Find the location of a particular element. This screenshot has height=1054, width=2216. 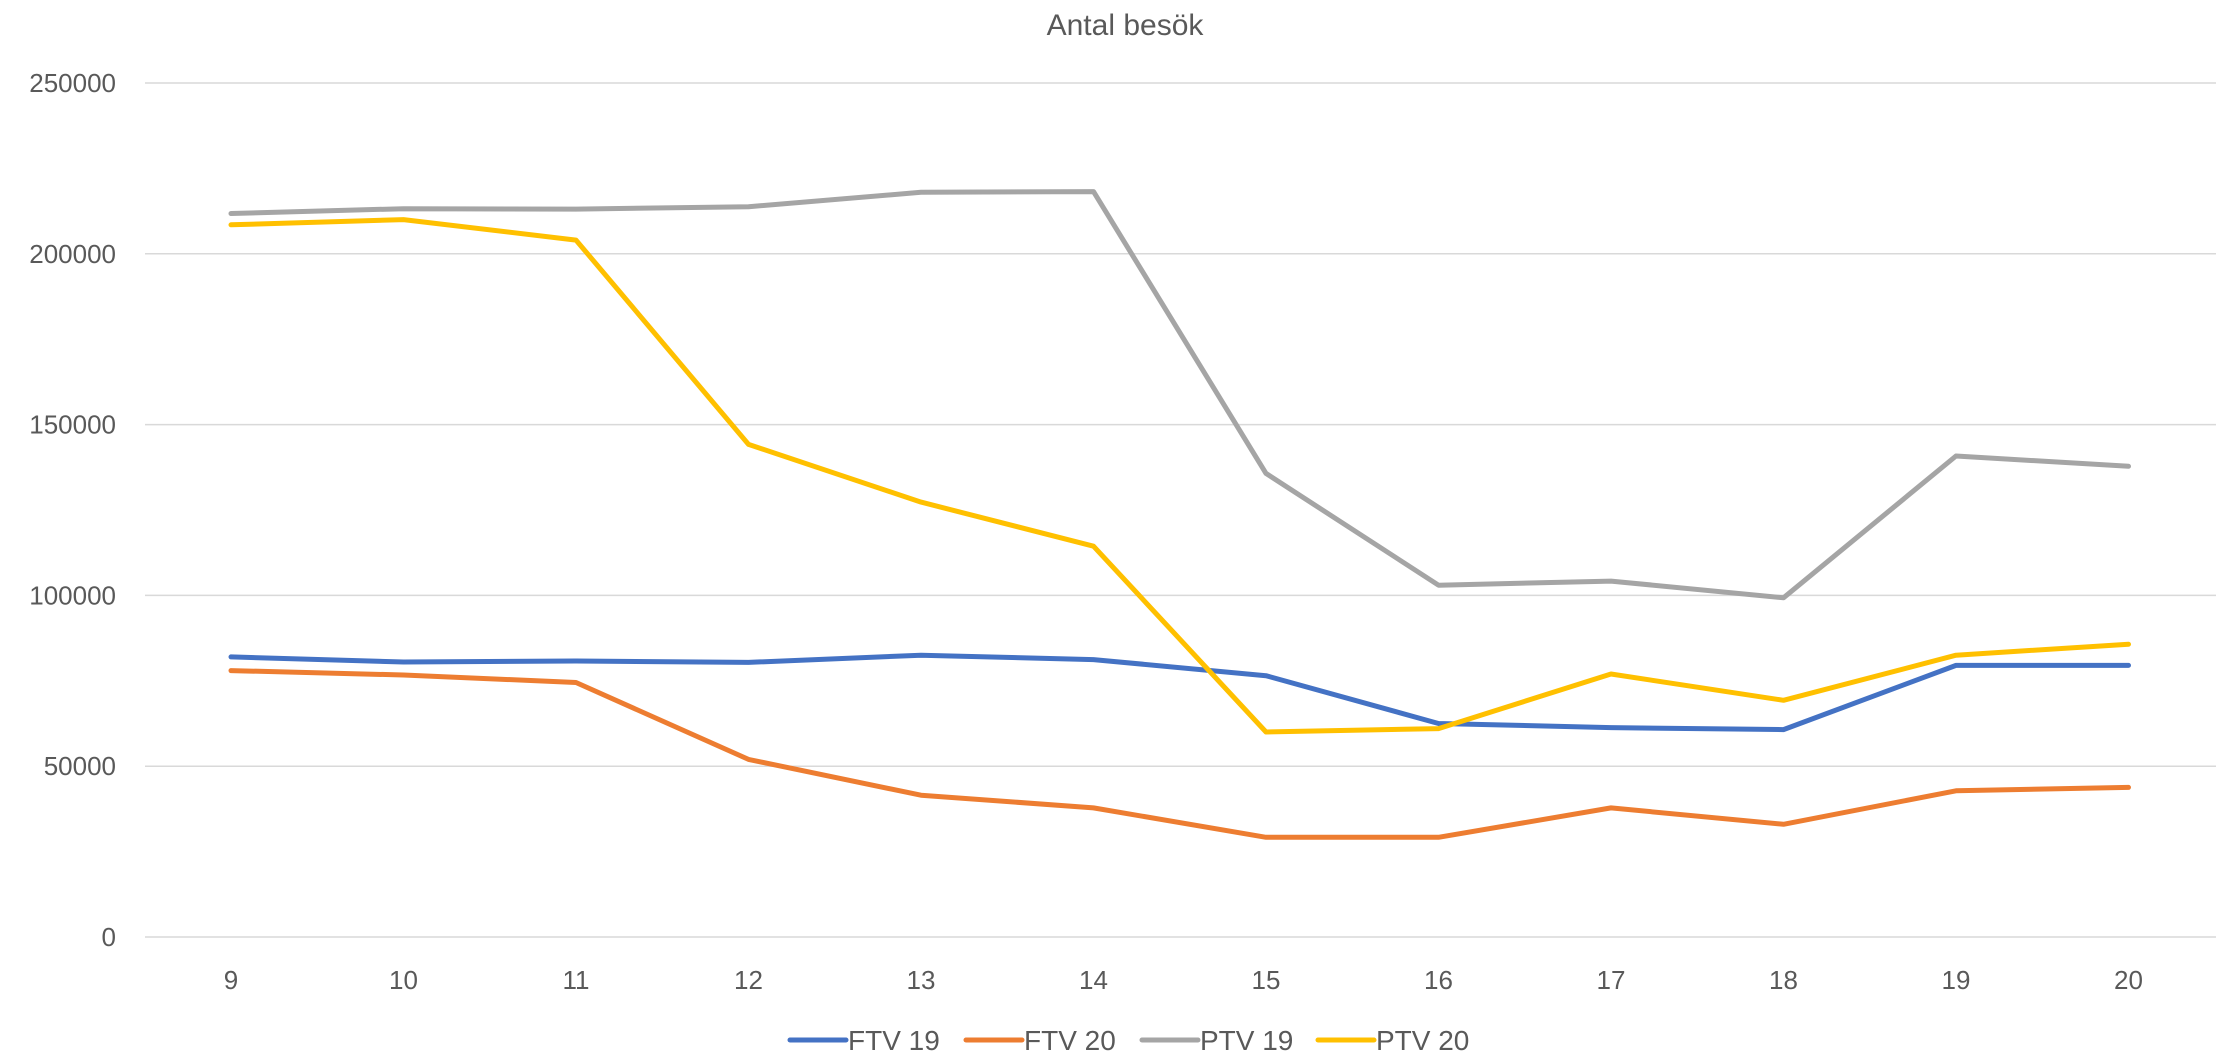

y-tick-label: 250000 is located at coordinates (72, 83).